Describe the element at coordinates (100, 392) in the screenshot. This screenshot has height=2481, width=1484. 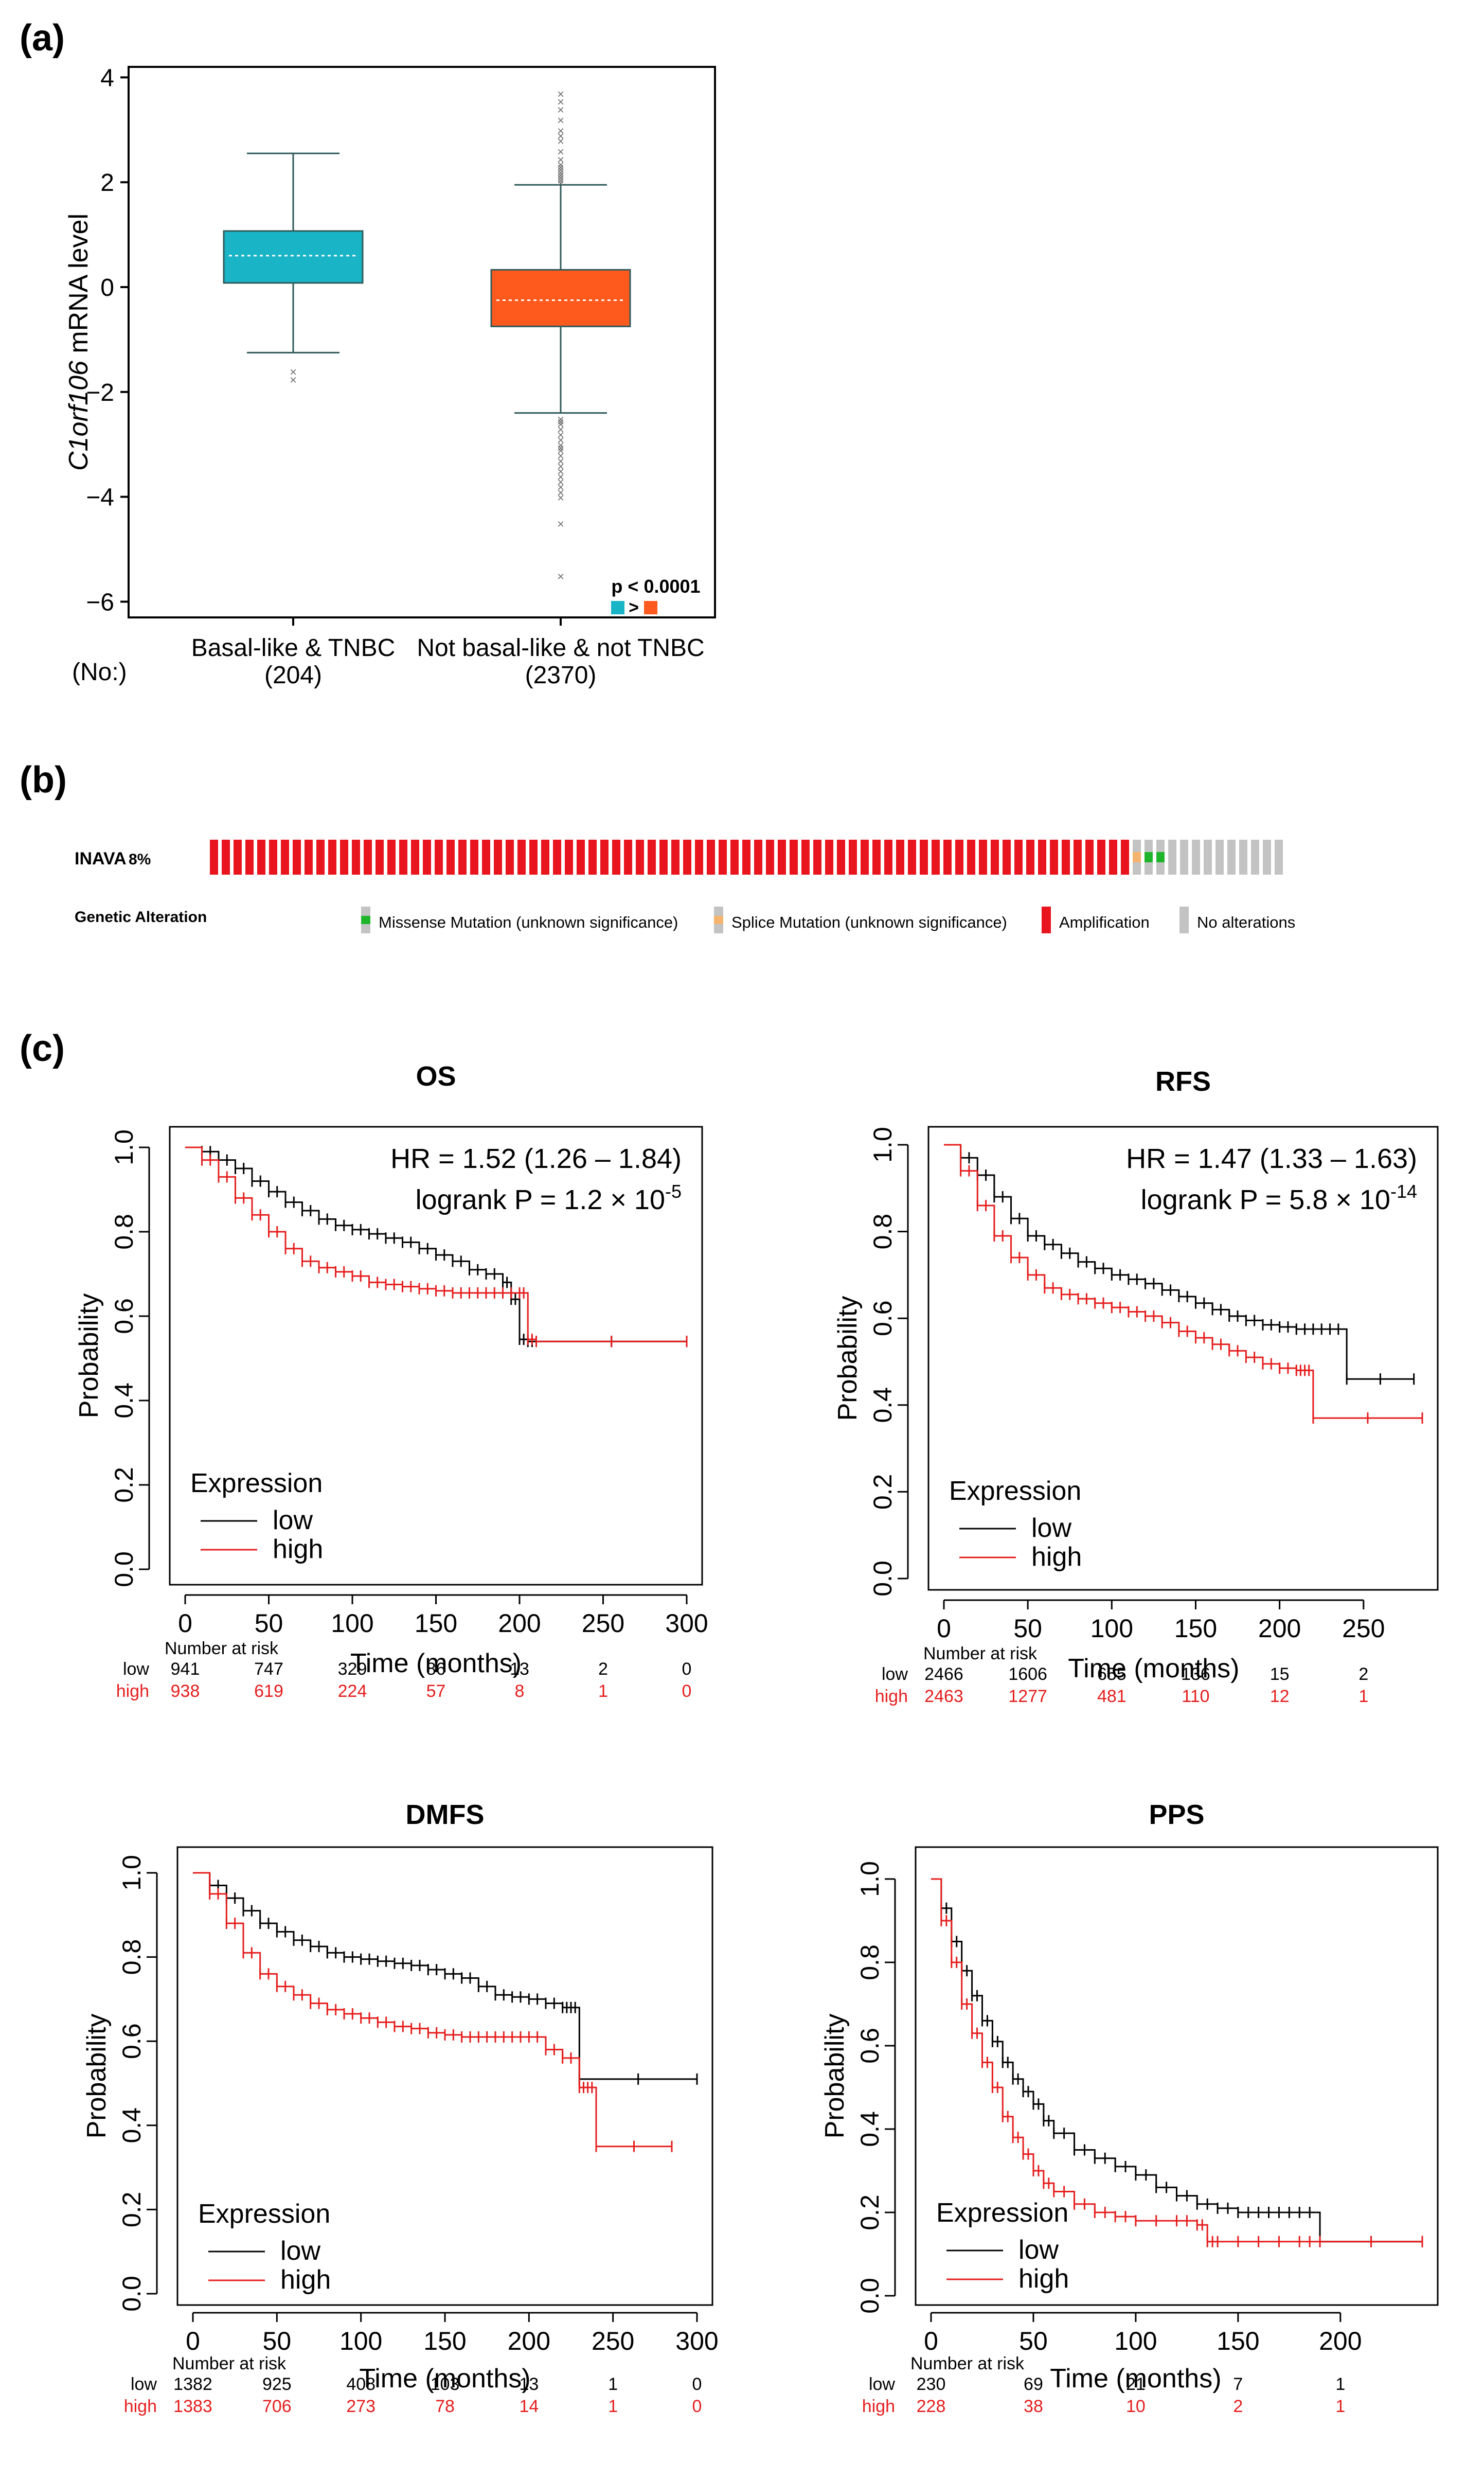
I see `y-tick-label: −2` at that location.